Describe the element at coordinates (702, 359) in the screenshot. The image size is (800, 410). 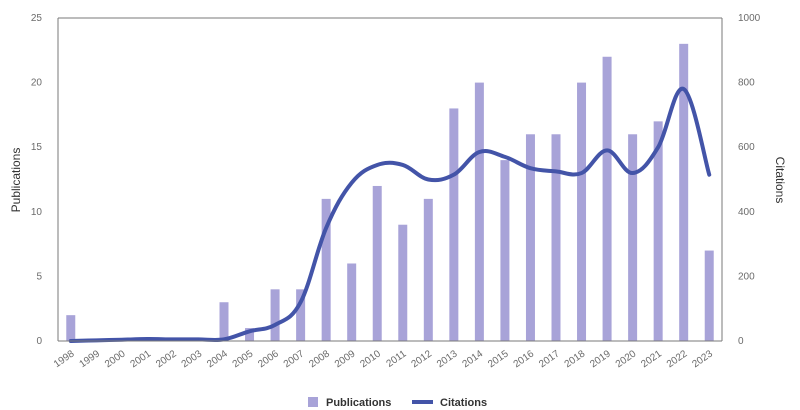
I see `x-tick-label: 2023` at that location.